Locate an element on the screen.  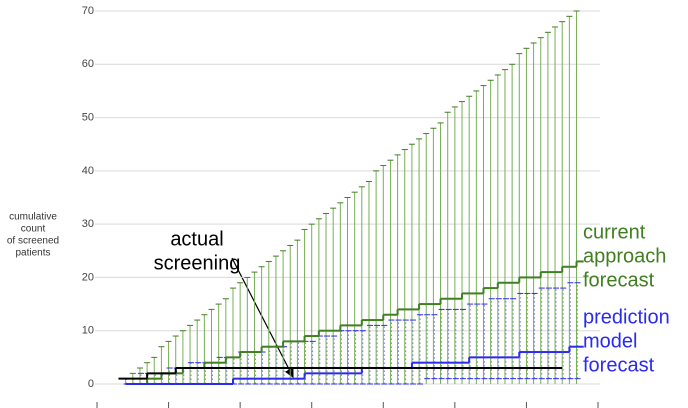
y-label-line: cumulative is located at coordinates (33, 217).